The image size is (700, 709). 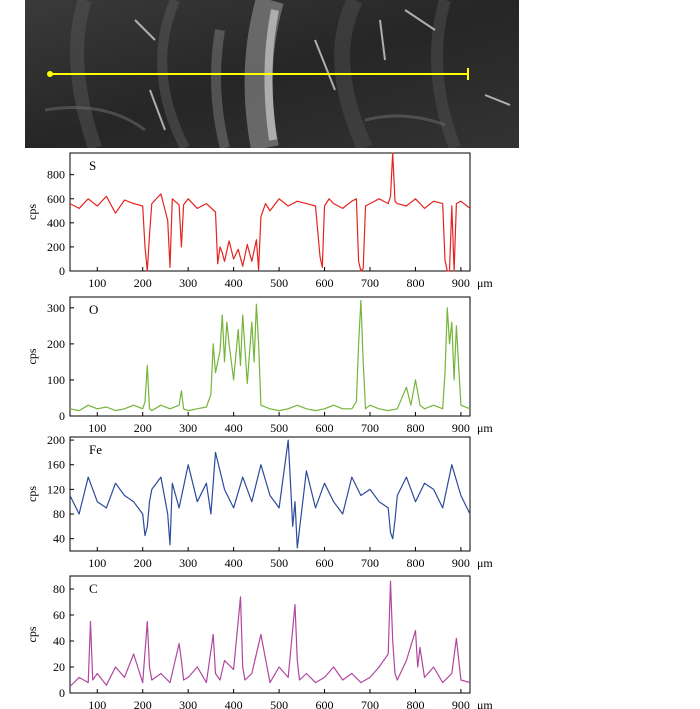 What do you see at coordinates (56, 344) in the screenshot?
I see `o-y-tick-label: 200` at bounding box center [56, 344].